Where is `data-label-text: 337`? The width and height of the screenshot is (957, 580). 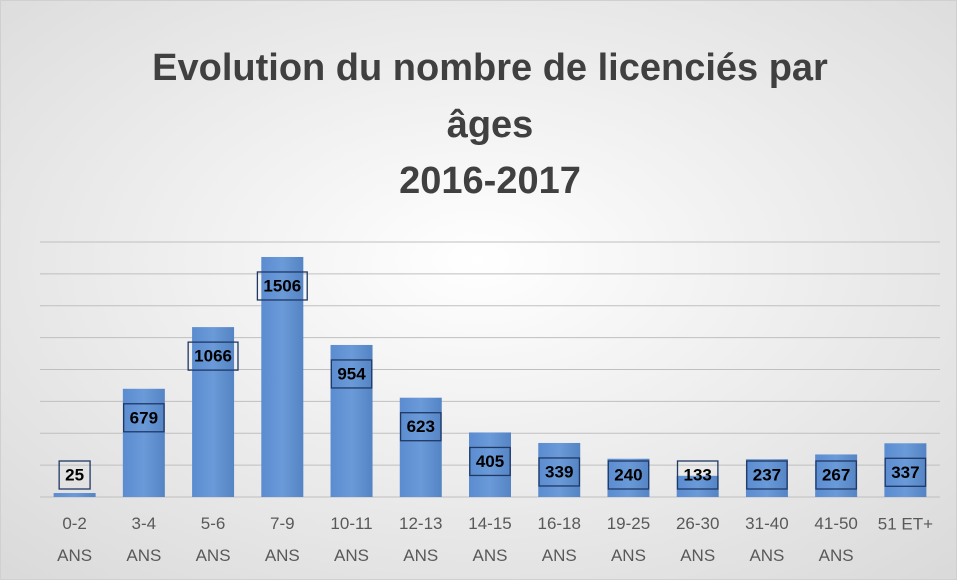 data-label-text: 337 is located at coordinates (905, 472).